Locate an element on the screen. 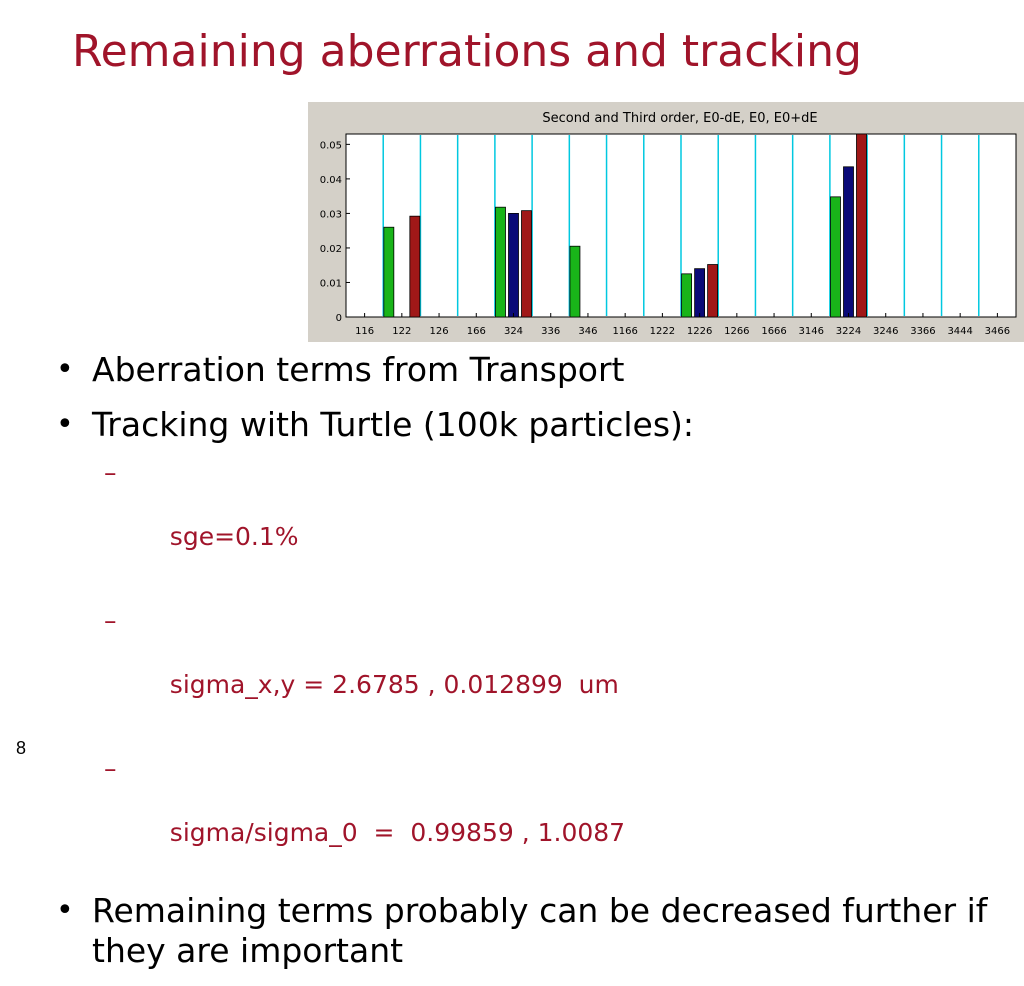 This screenshot has width=1024, height=986. subbullet-sge: – sge=0.1% is located at coordinates (527, 521).